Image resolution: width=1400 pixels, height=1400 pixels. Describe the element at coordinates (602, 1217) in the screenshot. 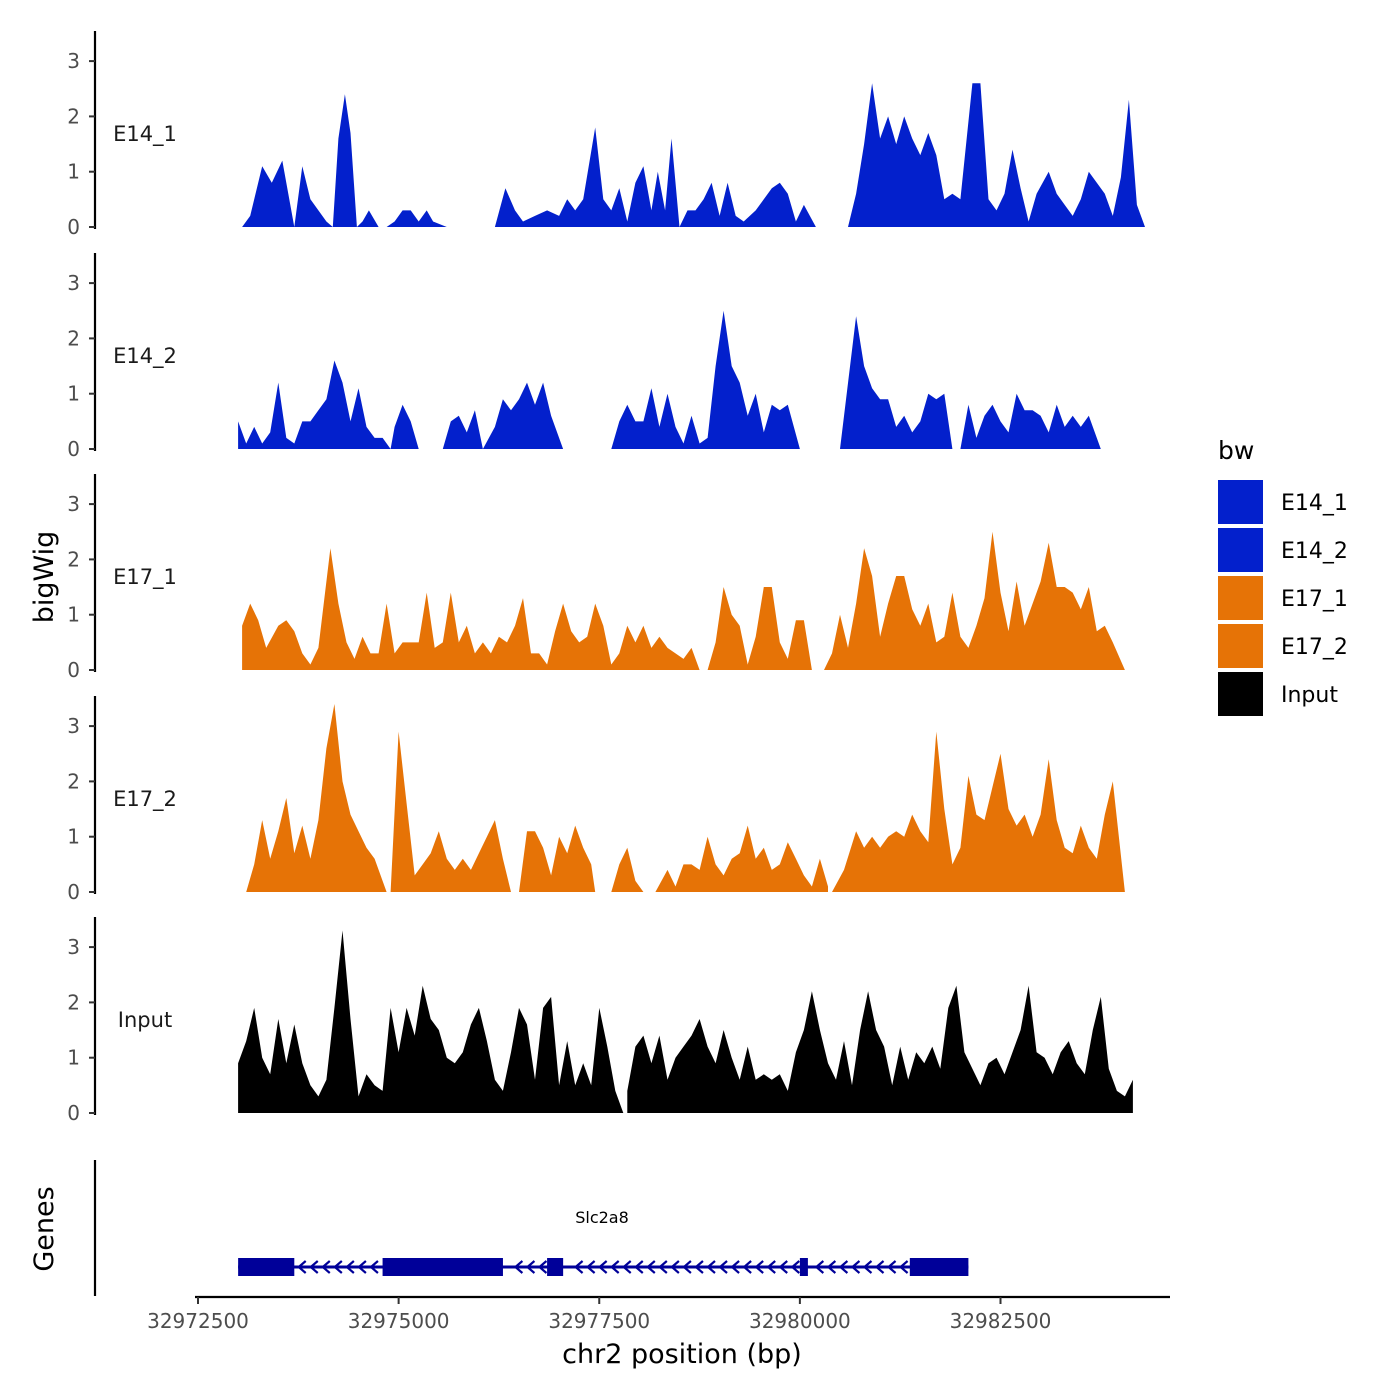

I see `gene-label: Slc2a8` at that location.